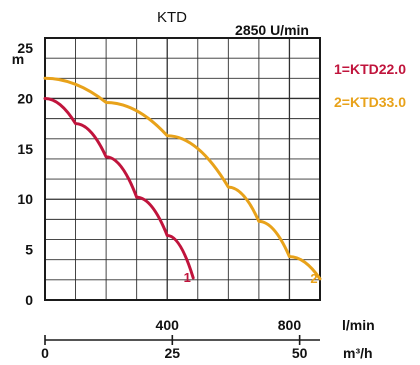 This screenshot has height=365, width=420. I want to click on x-primary-tick-label: 800, so click(290, 325).